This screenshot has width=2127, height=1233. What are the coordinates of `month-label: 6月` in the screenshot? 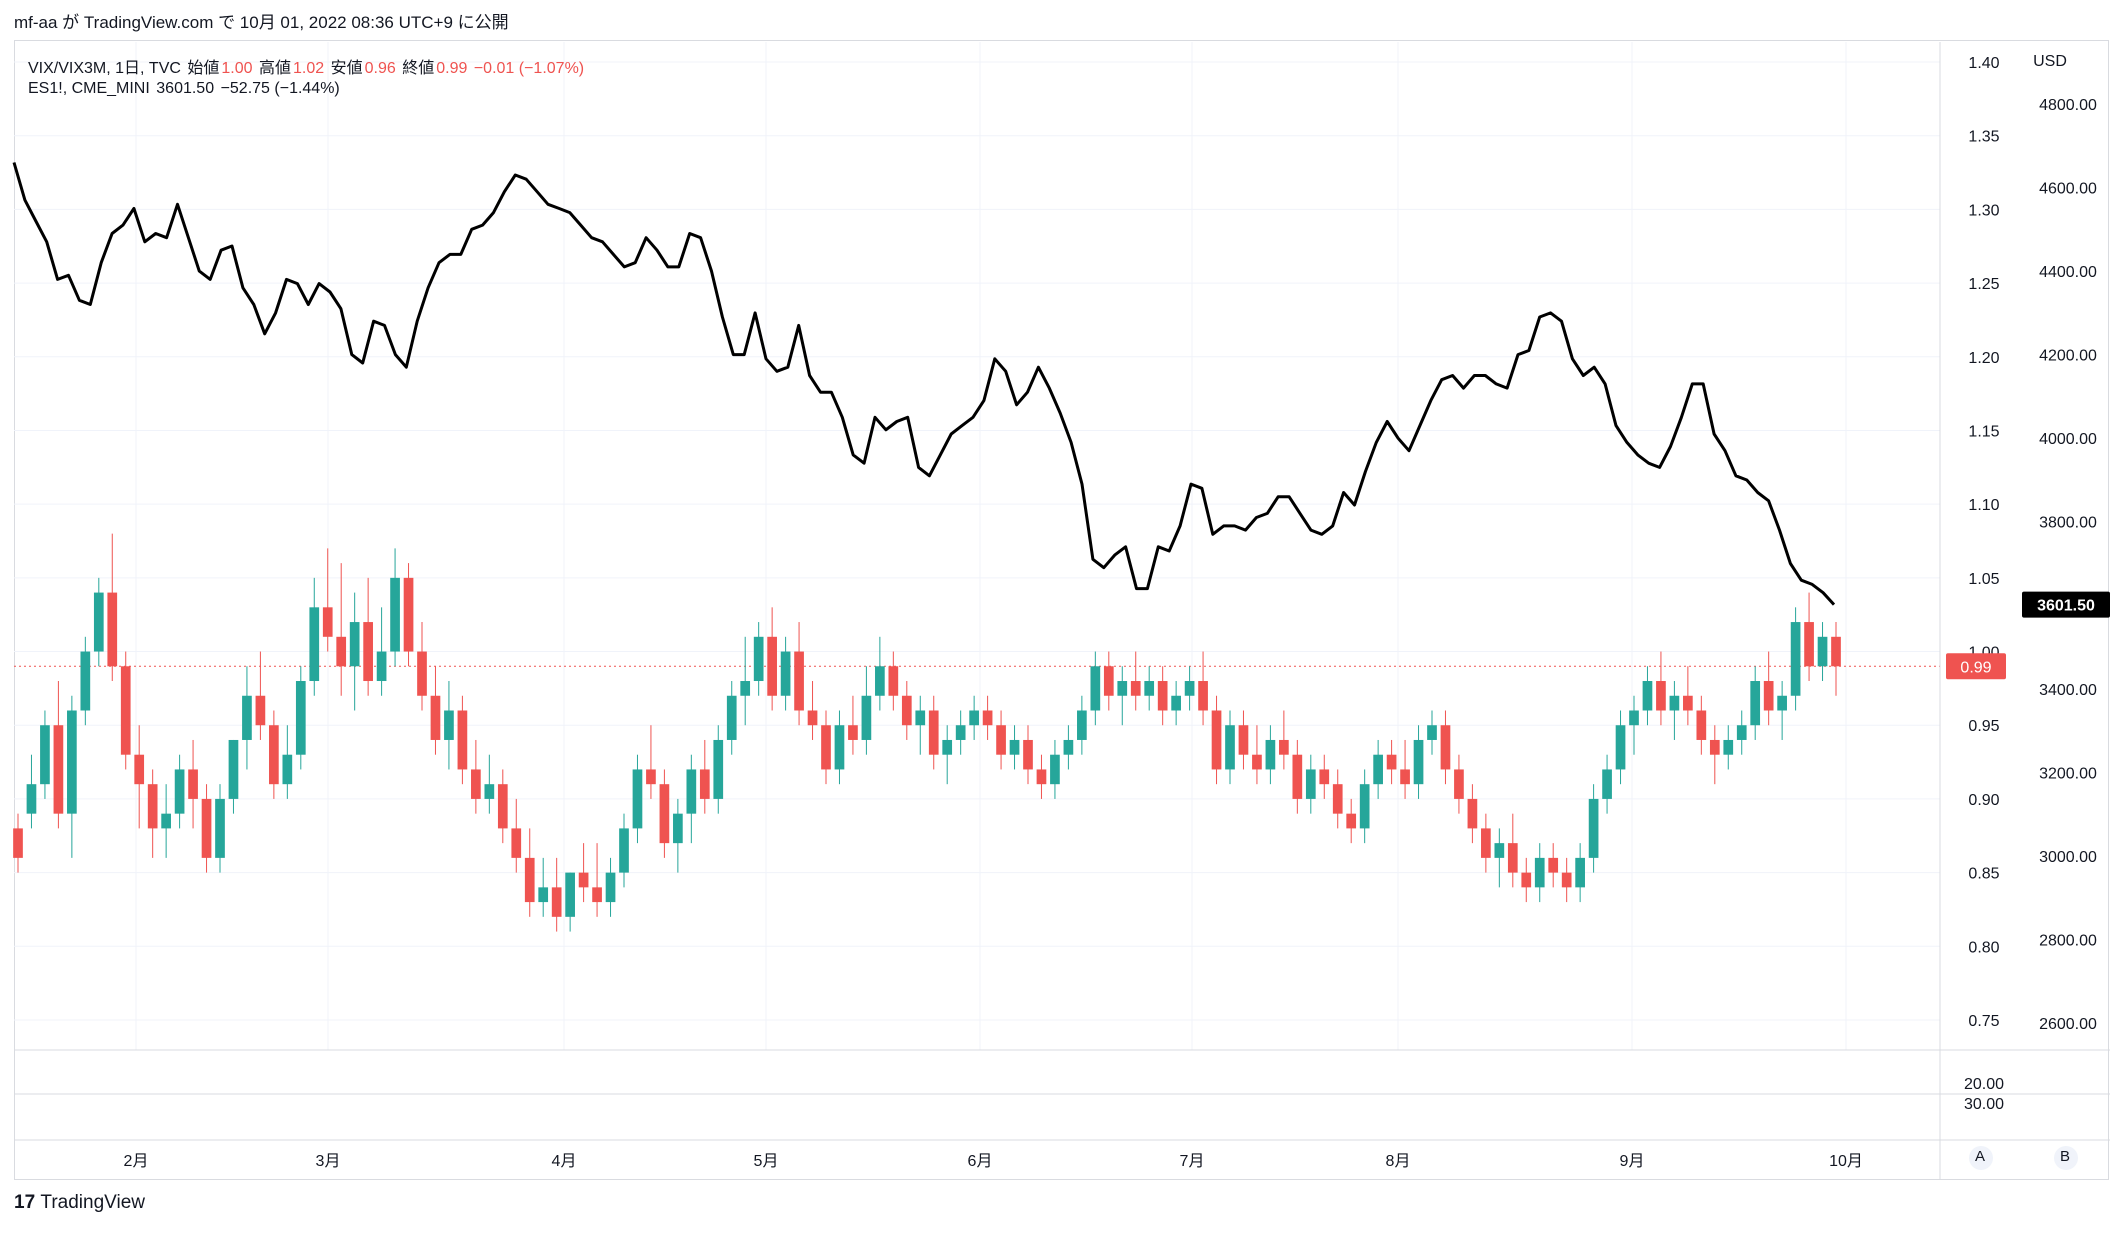 It's located at (980, 1161).